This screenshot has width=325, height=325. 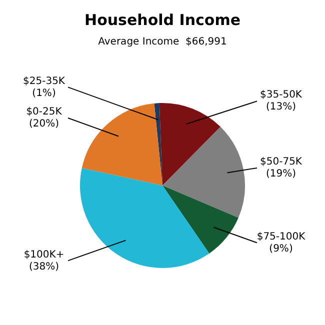 I want to click on chart-title: Household Income, so click(x=162, y=19).